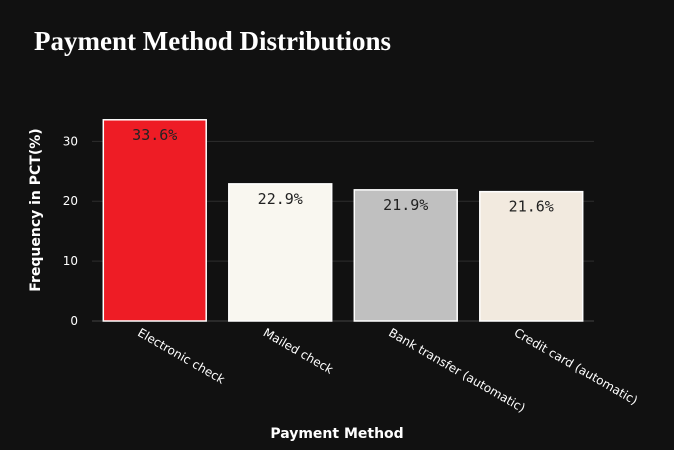  What do you see at coordinates (298, 350) in the screenshot?
I see `x-tick-label: Mailed check` at bounding box center [298, 350].